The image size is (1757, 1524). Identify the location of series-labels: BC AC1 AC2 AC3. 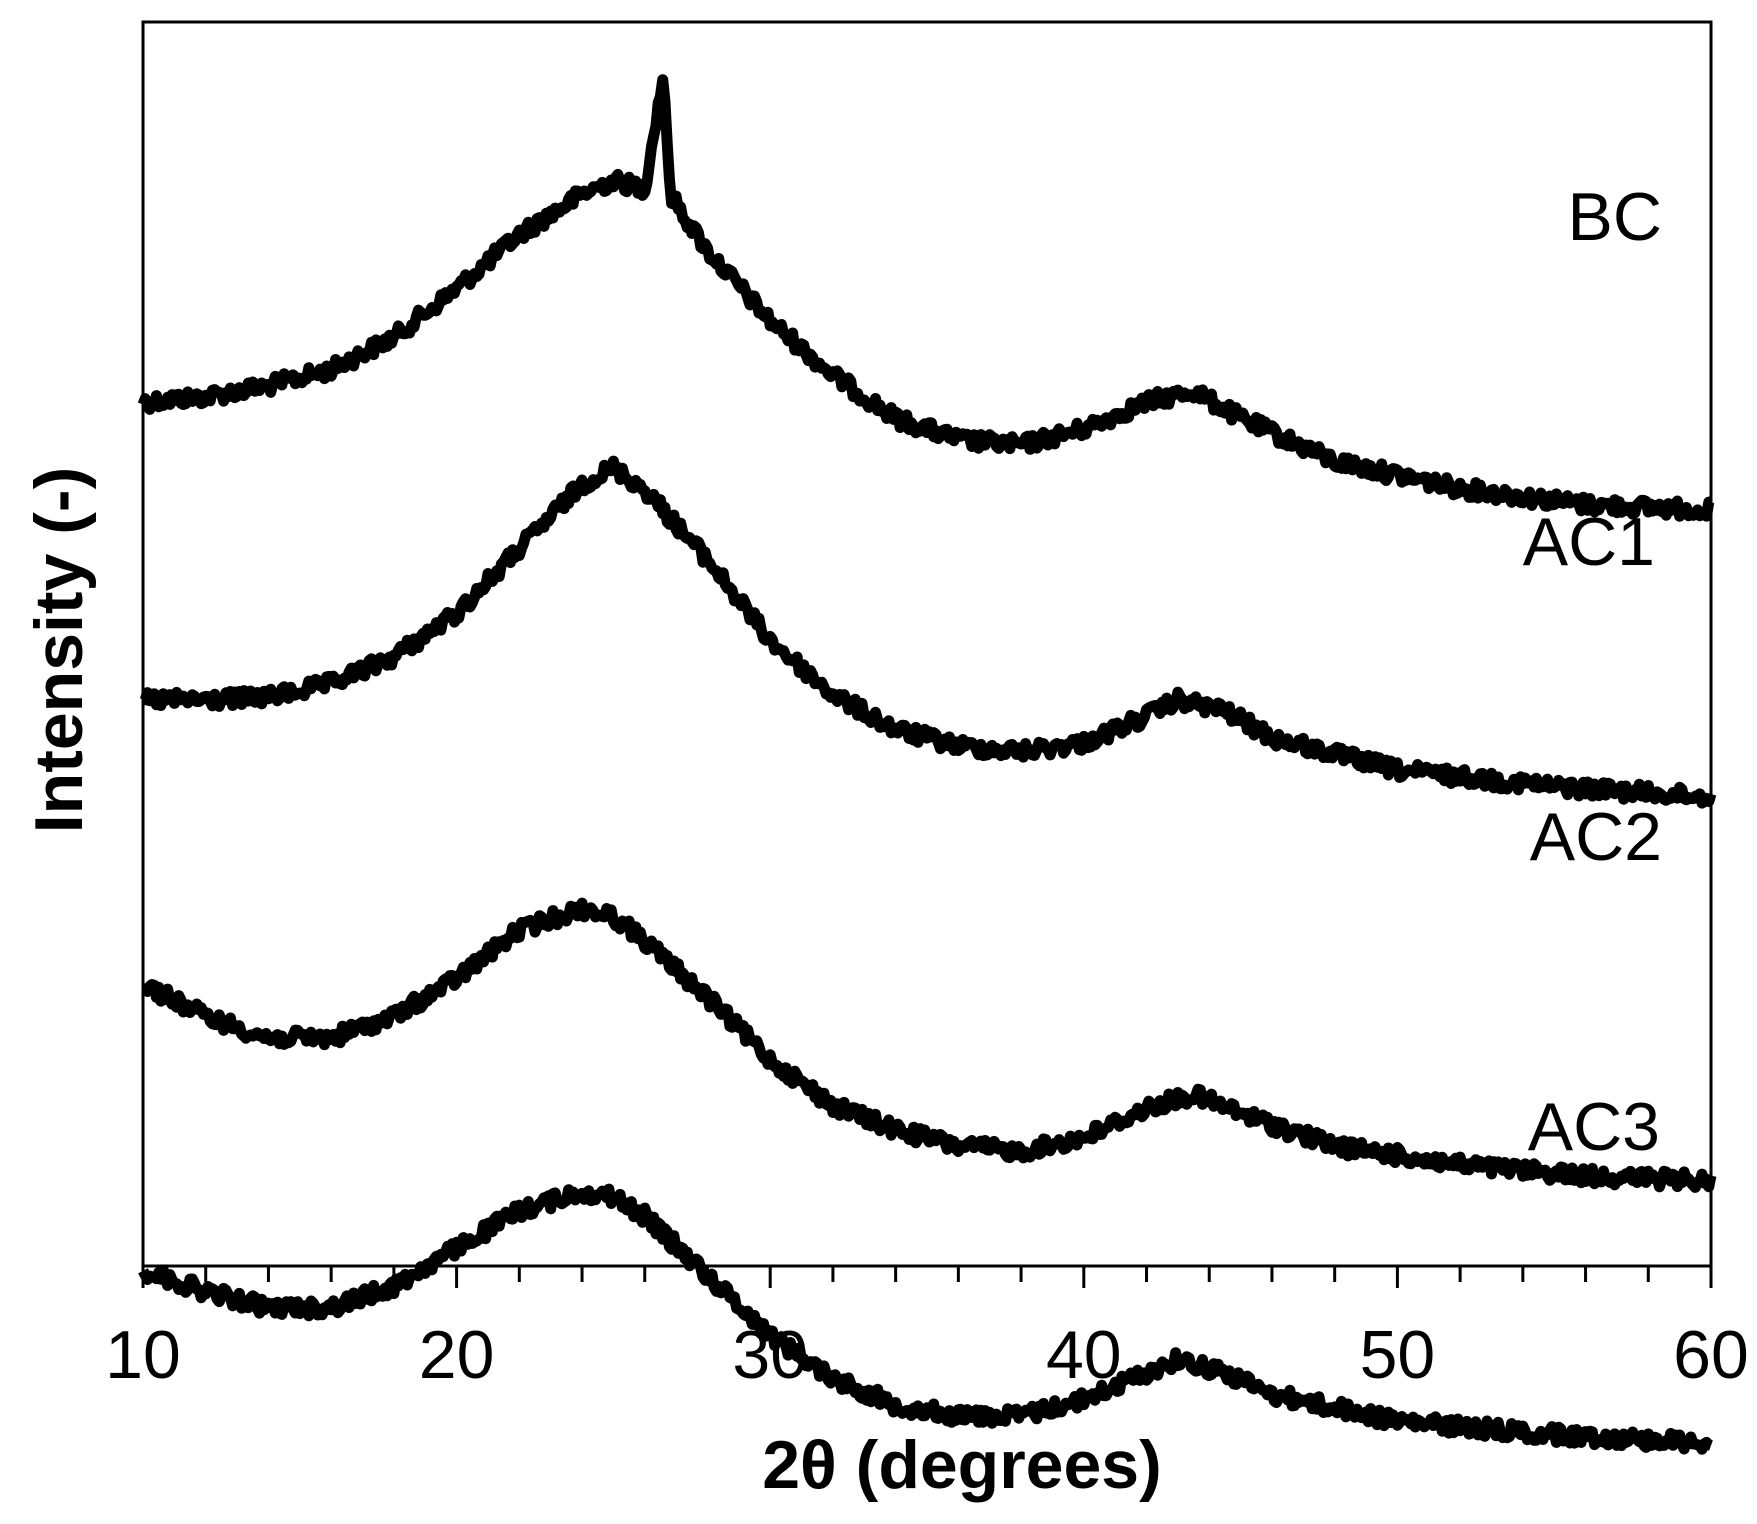
(1592, 672).